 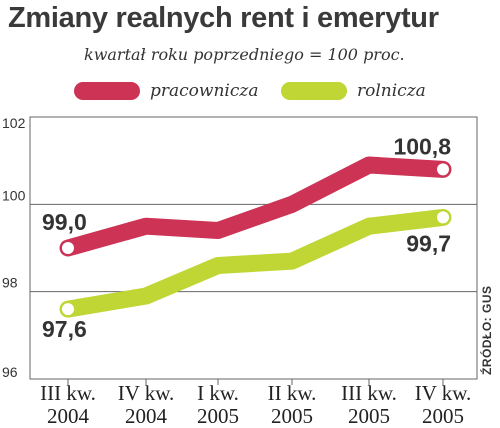 I want to click on y-tick-label: 102, so click(x=14, y=123).